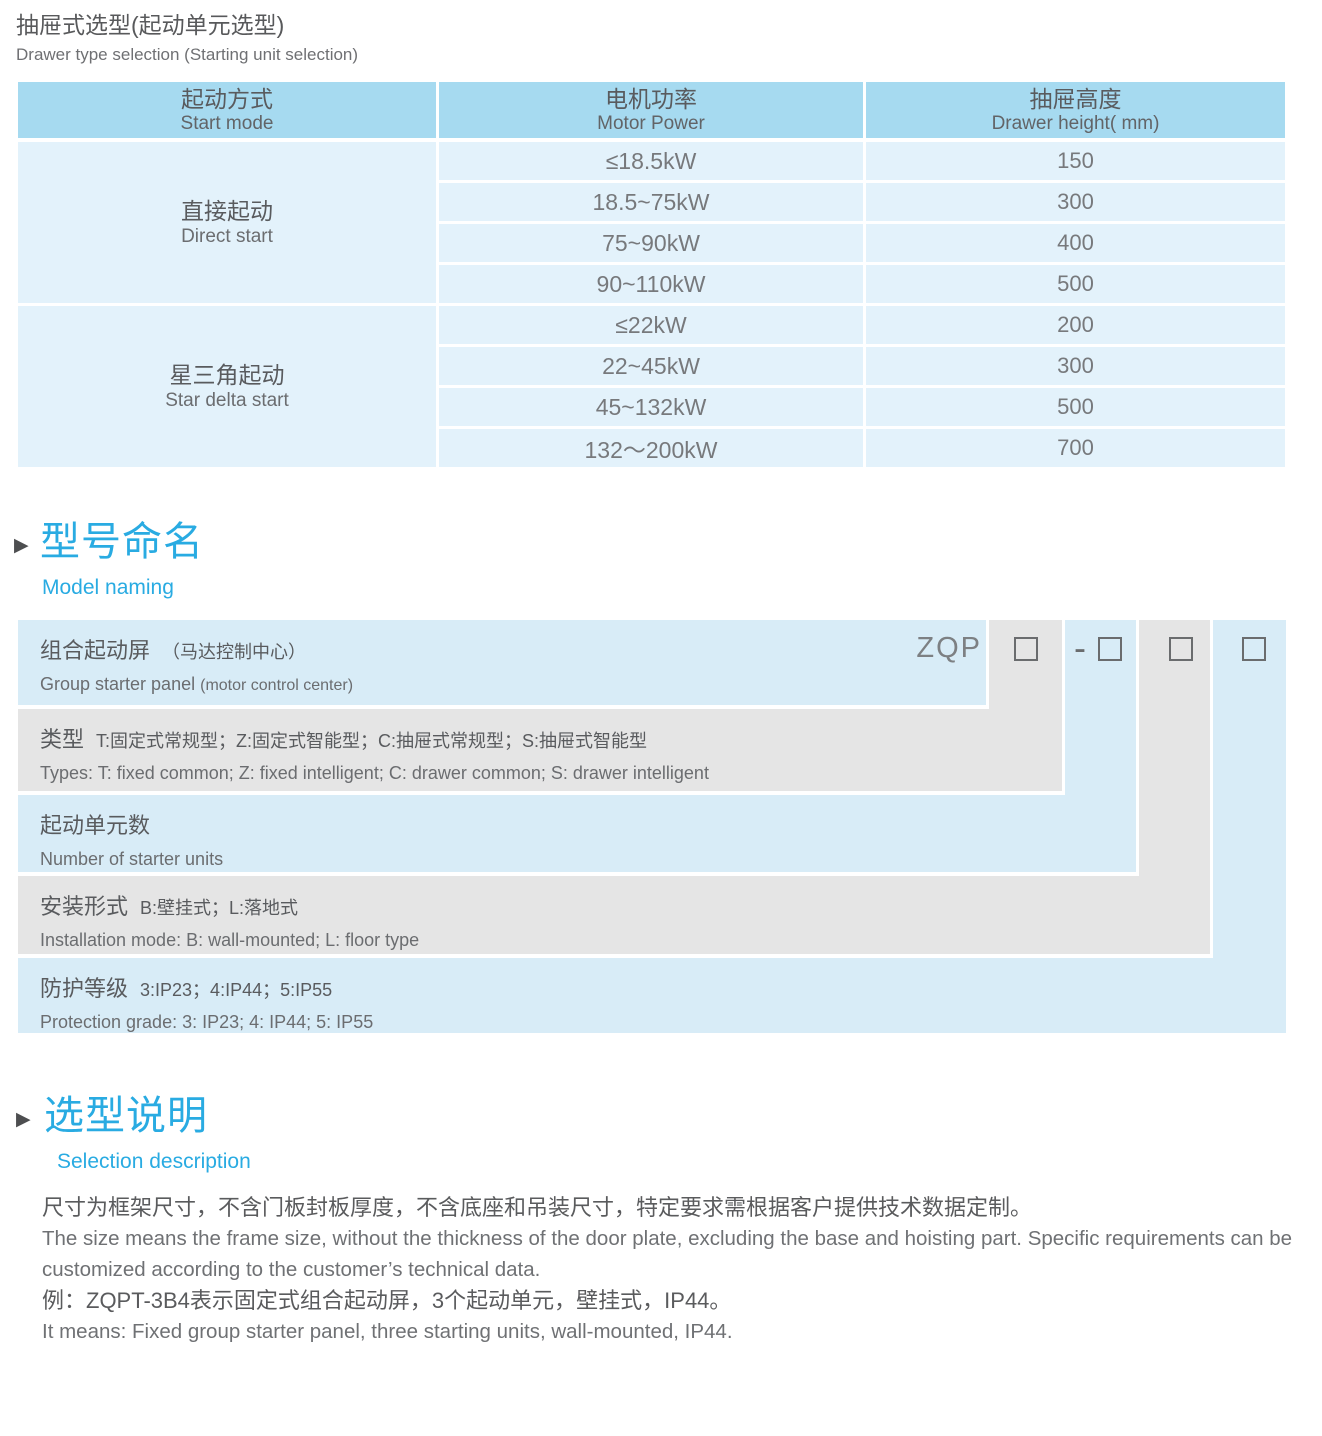  What do you see at coordinates (1075, 448) in the screenshot?
I see `drawer-height-cell: 700` at bounding box center [1075, 448].